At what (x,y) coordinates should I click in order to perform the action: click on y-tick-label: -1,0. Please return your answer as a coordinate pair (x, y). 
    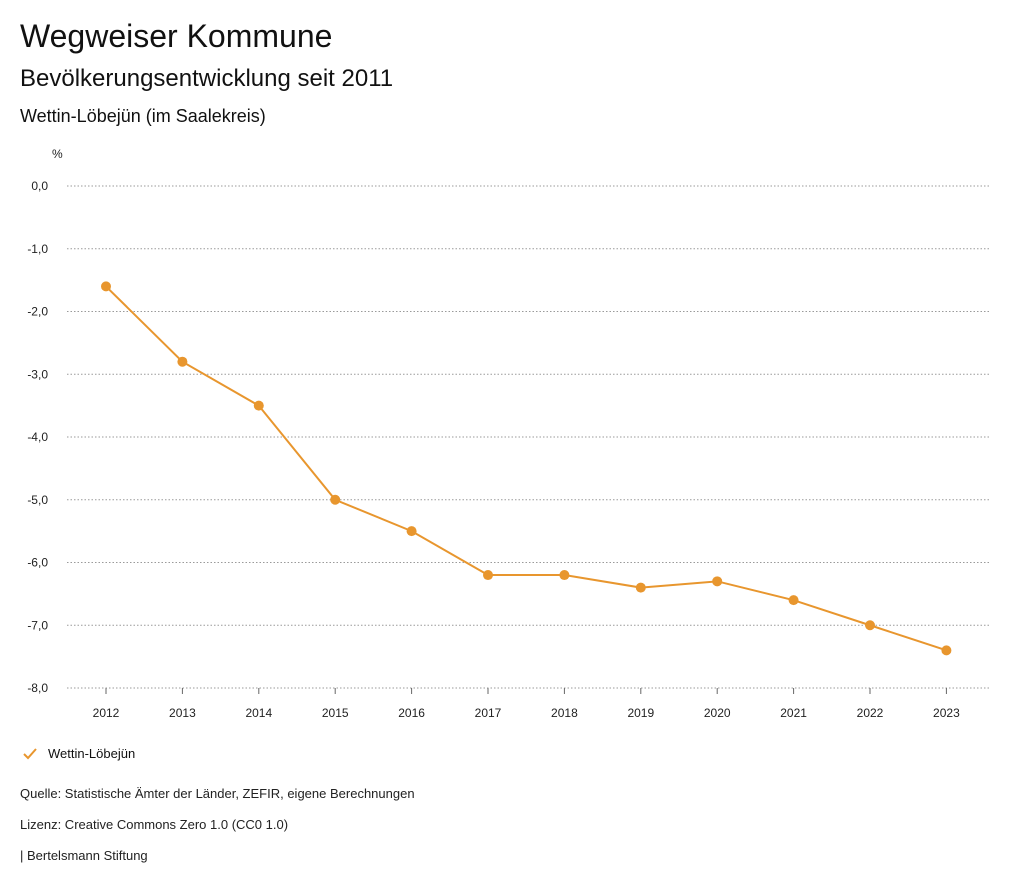
    Looking at the image, I should click on (37, 249).